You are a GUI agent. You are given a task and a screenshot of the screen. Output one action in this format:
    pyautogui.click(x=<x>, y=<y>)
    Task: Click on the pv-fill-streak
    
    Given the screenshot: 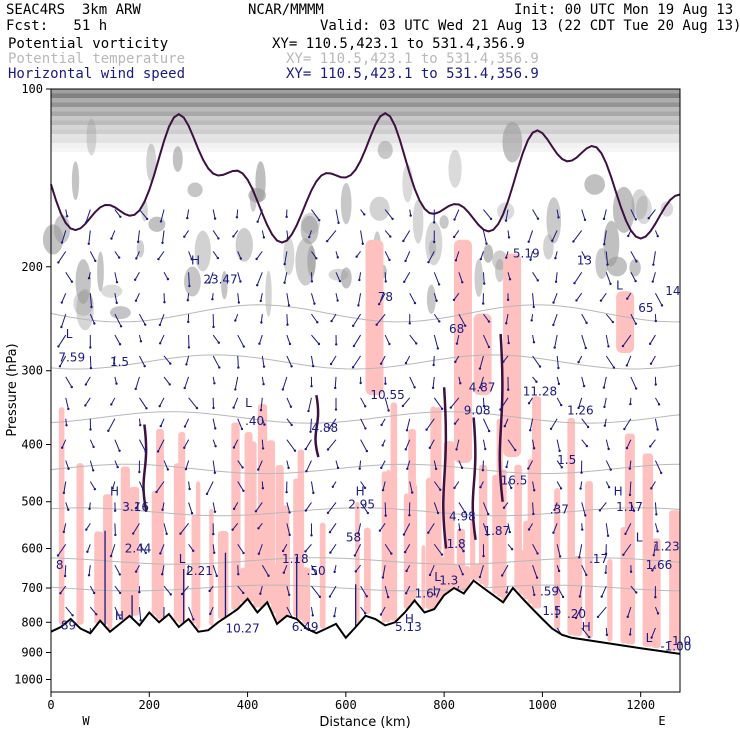 What is the action you would take?
    pyautogui.click(x=415, y=541)
    